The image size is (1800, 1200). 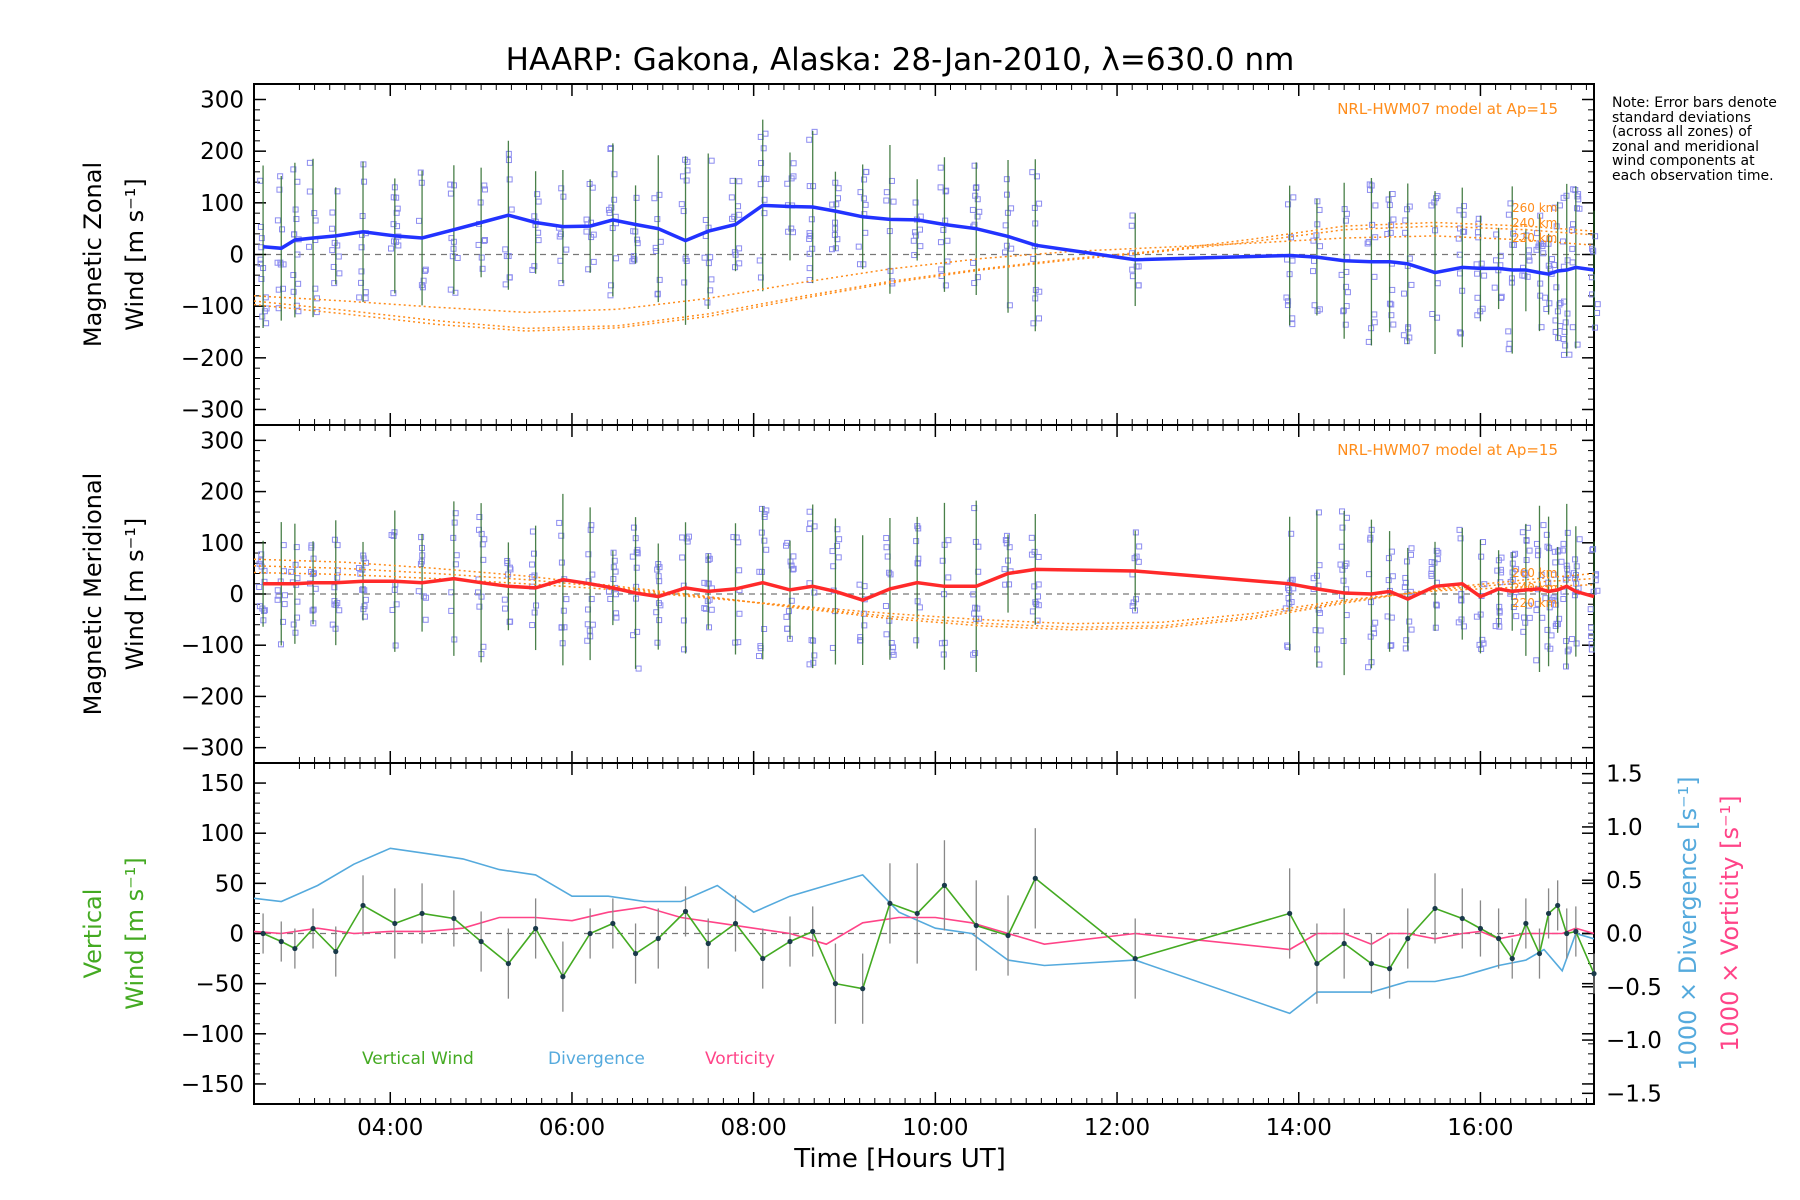 I want to click on x-tick-label: 04:00, so click(x=390, y=1128).